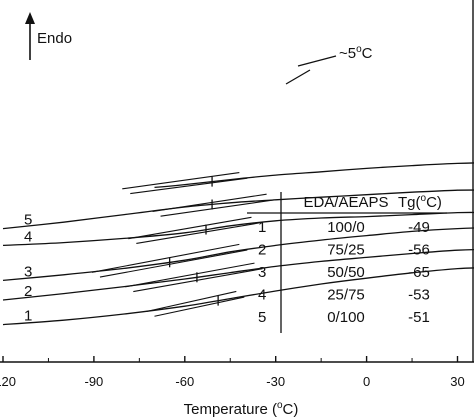 The image size is (474, 420). What do you see at coordinates (419, 295) in the screenshot?
I see `table-cell-tg: -53` at bounding box center [419, 295].